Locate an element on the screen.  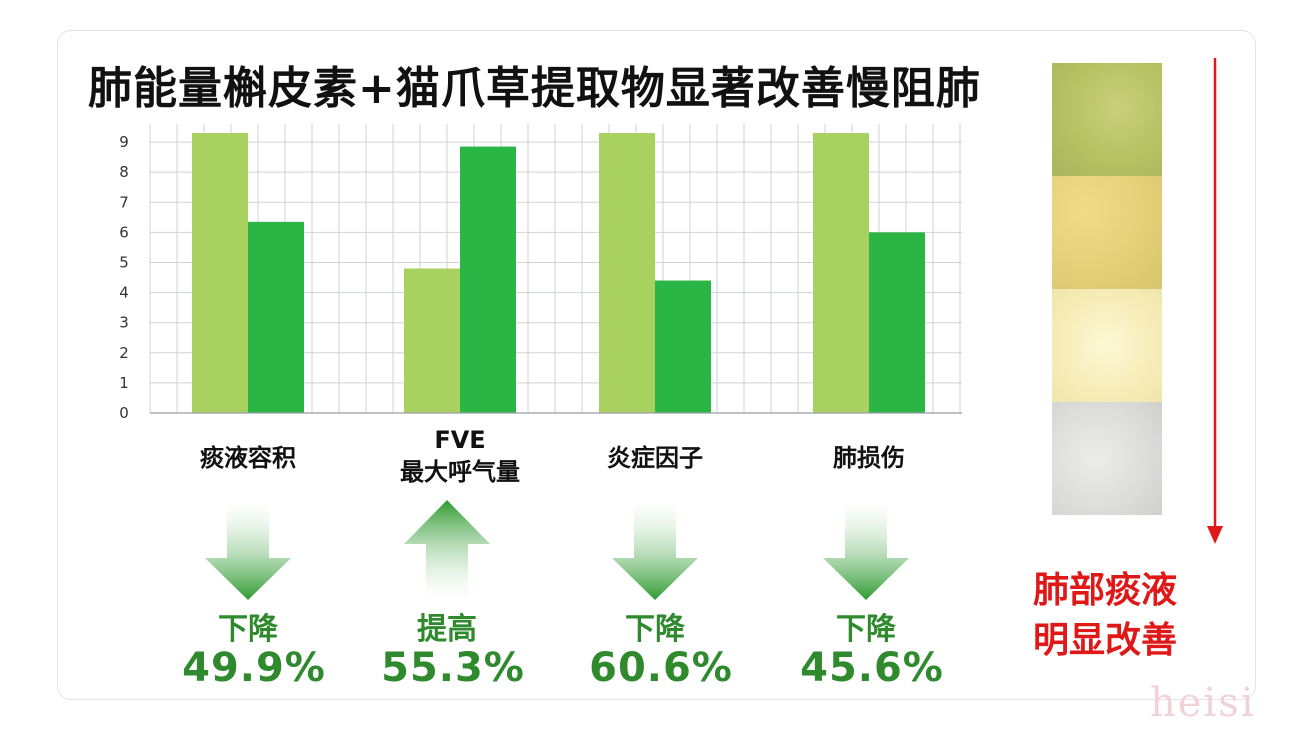
category-label: 痰液容积 is located at coordinates (248, 458).